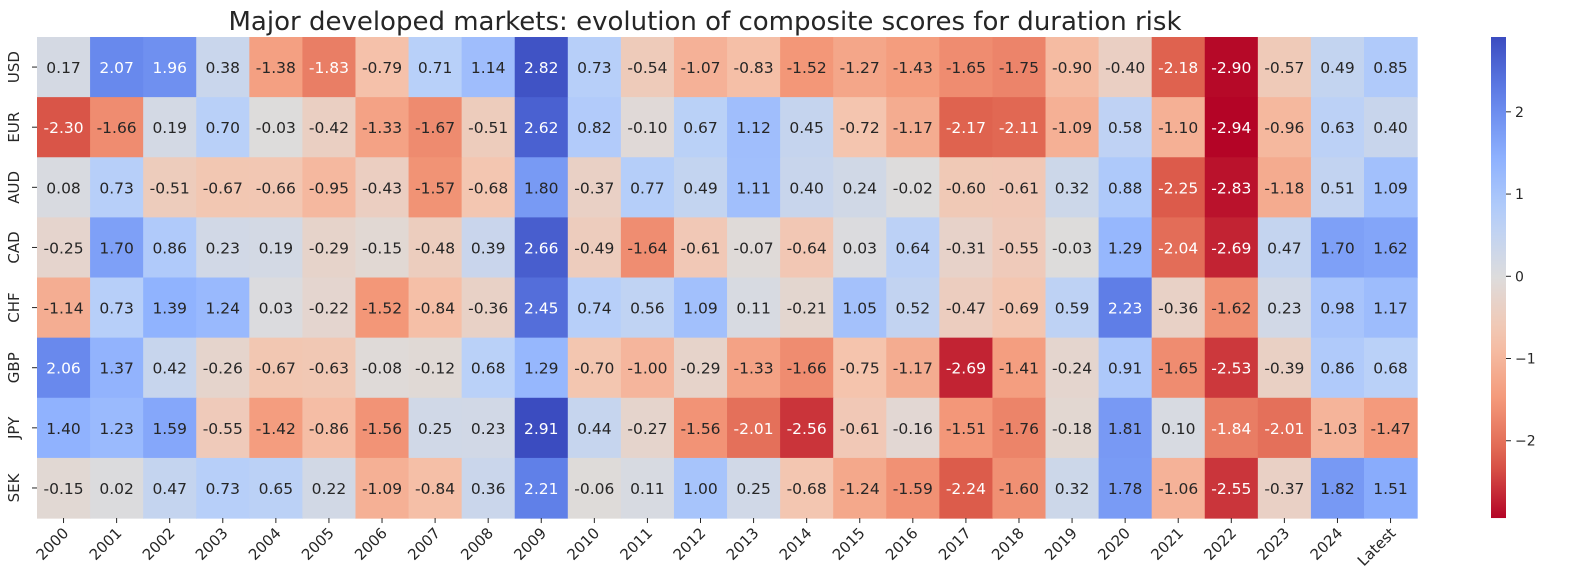  I want to click on cell-value-label: -0.70, so click(594, 369).